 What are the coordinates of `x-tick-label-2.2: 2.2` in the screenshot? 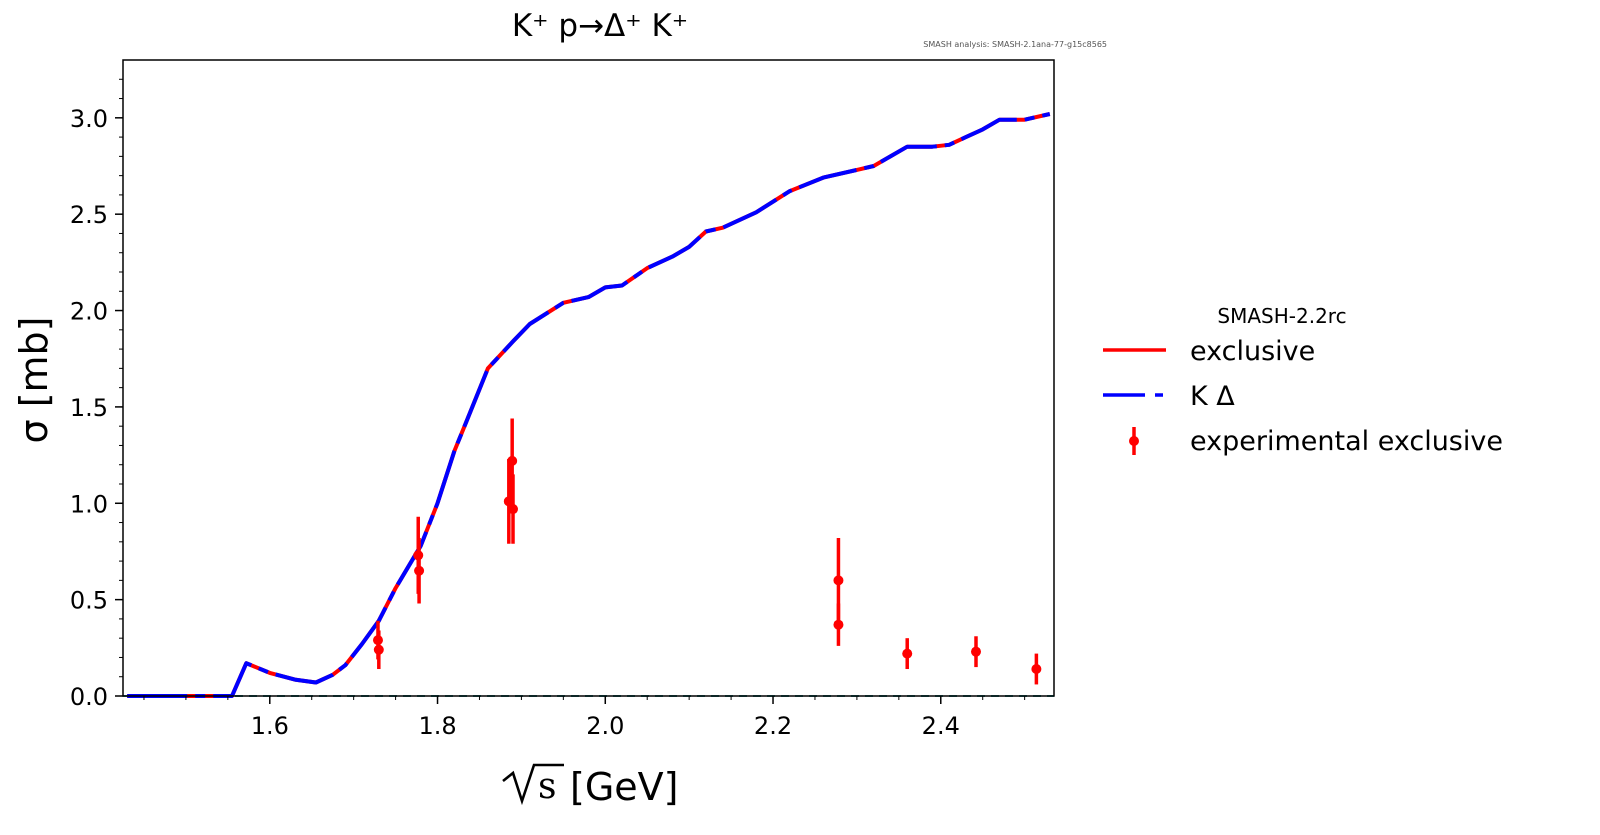 It's located at (773, 726).